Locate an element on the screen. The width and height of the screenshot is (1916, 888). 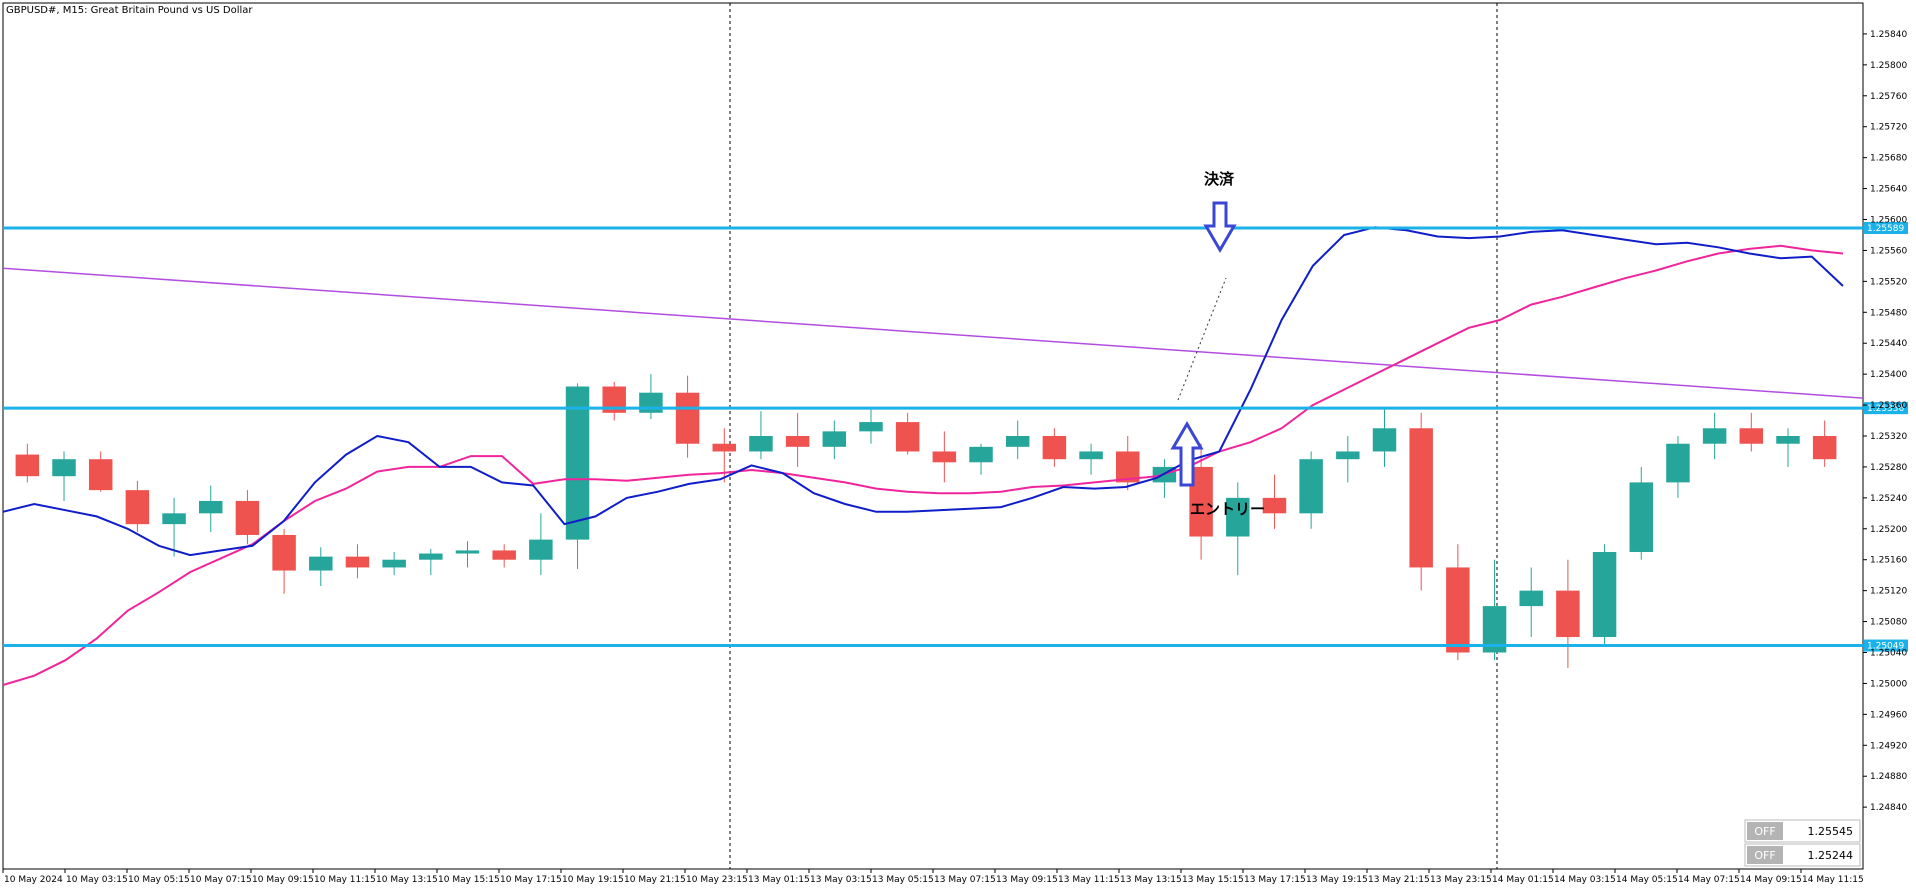
x-tick-label: 13 May 21:15 is located at coordinates (1399, 880).